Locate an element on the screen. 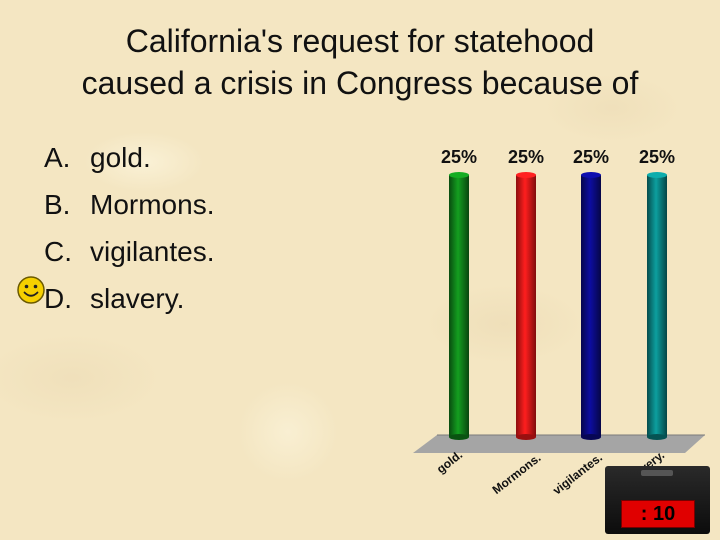  option-text: vigilantes. is located at coordinates (152, 251).